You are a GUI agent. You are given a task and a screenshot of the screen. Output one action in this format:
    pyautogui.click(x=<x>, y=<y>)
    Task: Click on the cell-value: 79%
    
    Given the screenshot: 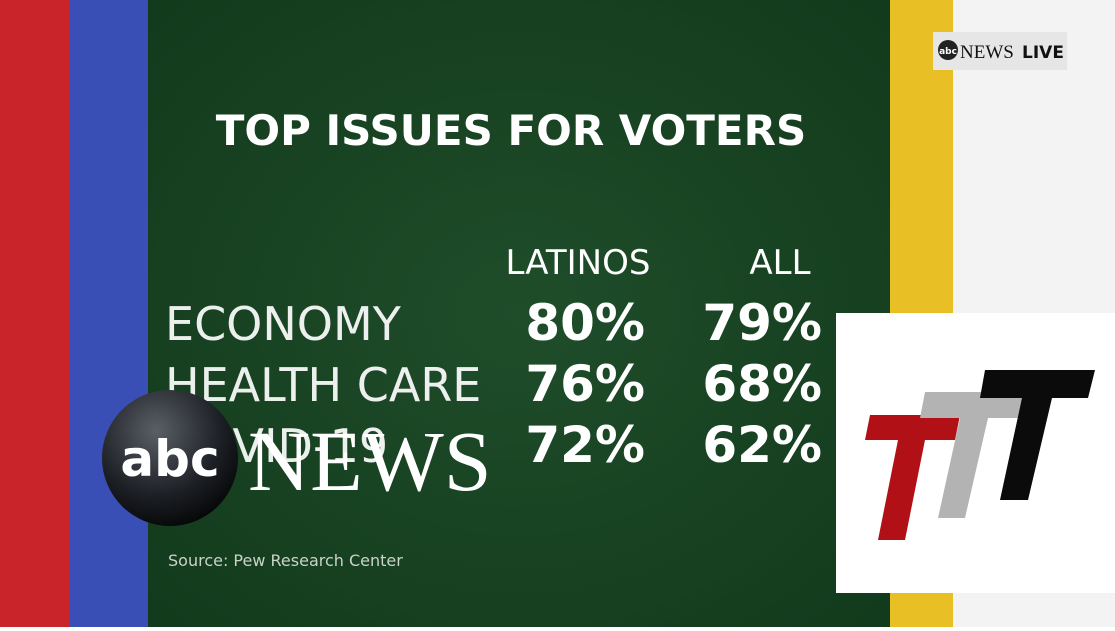 What is the action you would take?
    pyautogui.click(x=762, y=323)
    